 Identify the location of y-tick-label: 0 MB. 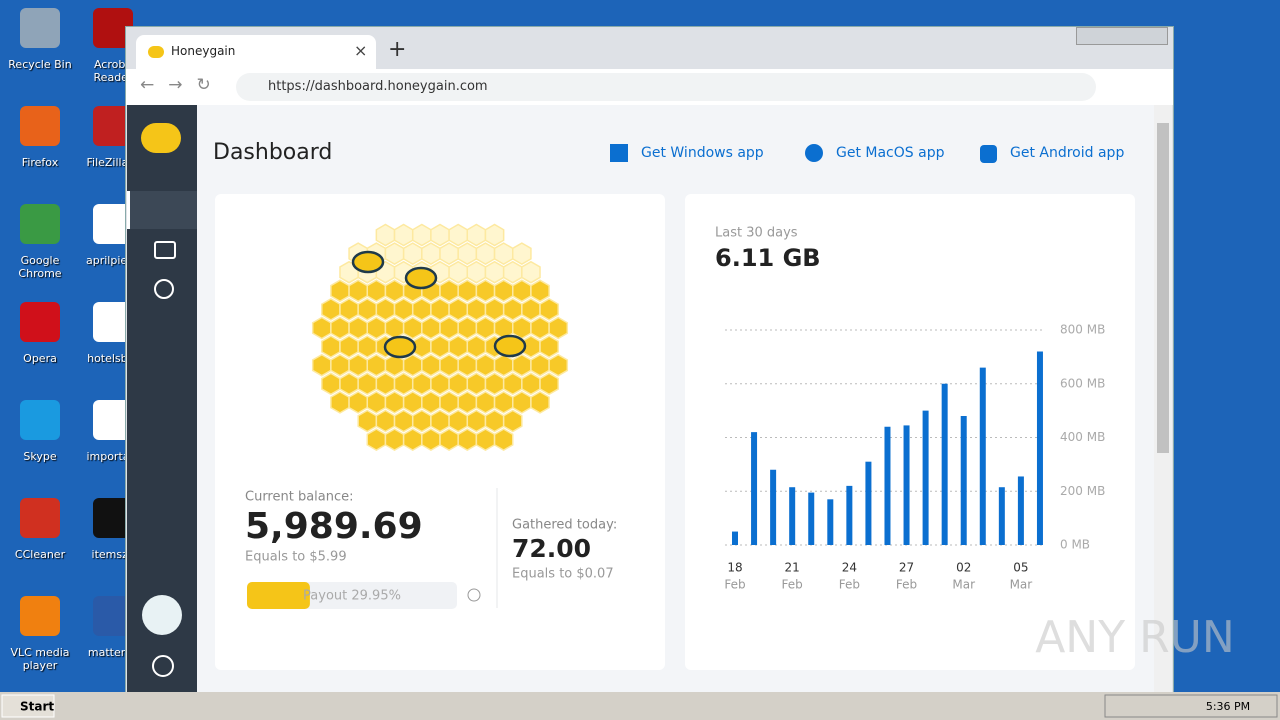
(1075, 545).